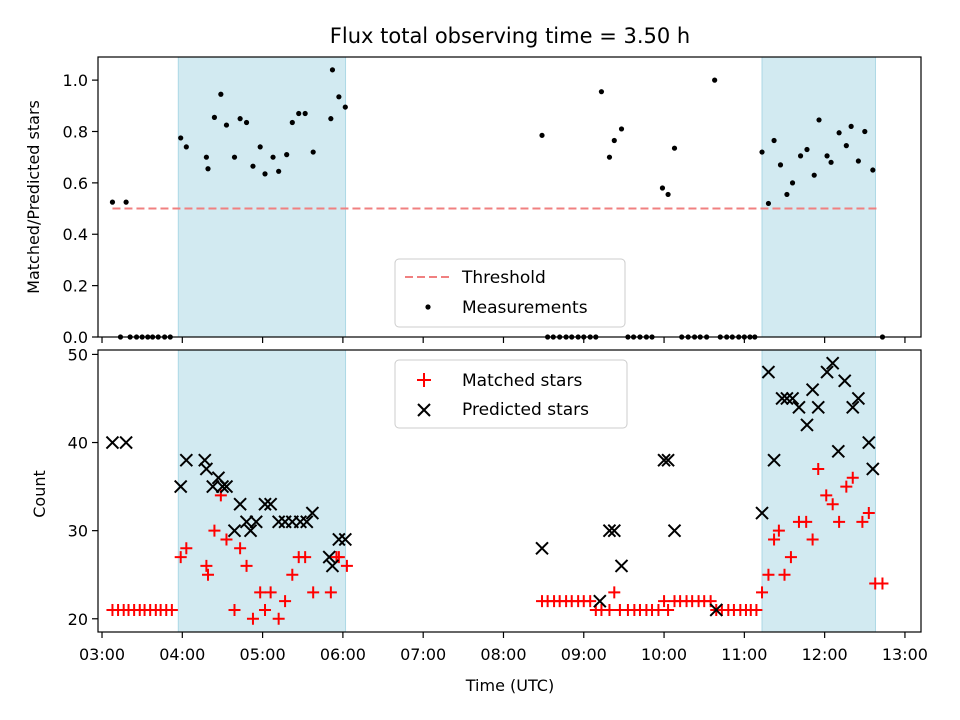 The image size is (960, 720). Describe the element at coordinates (511, 394) in the screenshot. I see `bottom-legend-box` at that location.